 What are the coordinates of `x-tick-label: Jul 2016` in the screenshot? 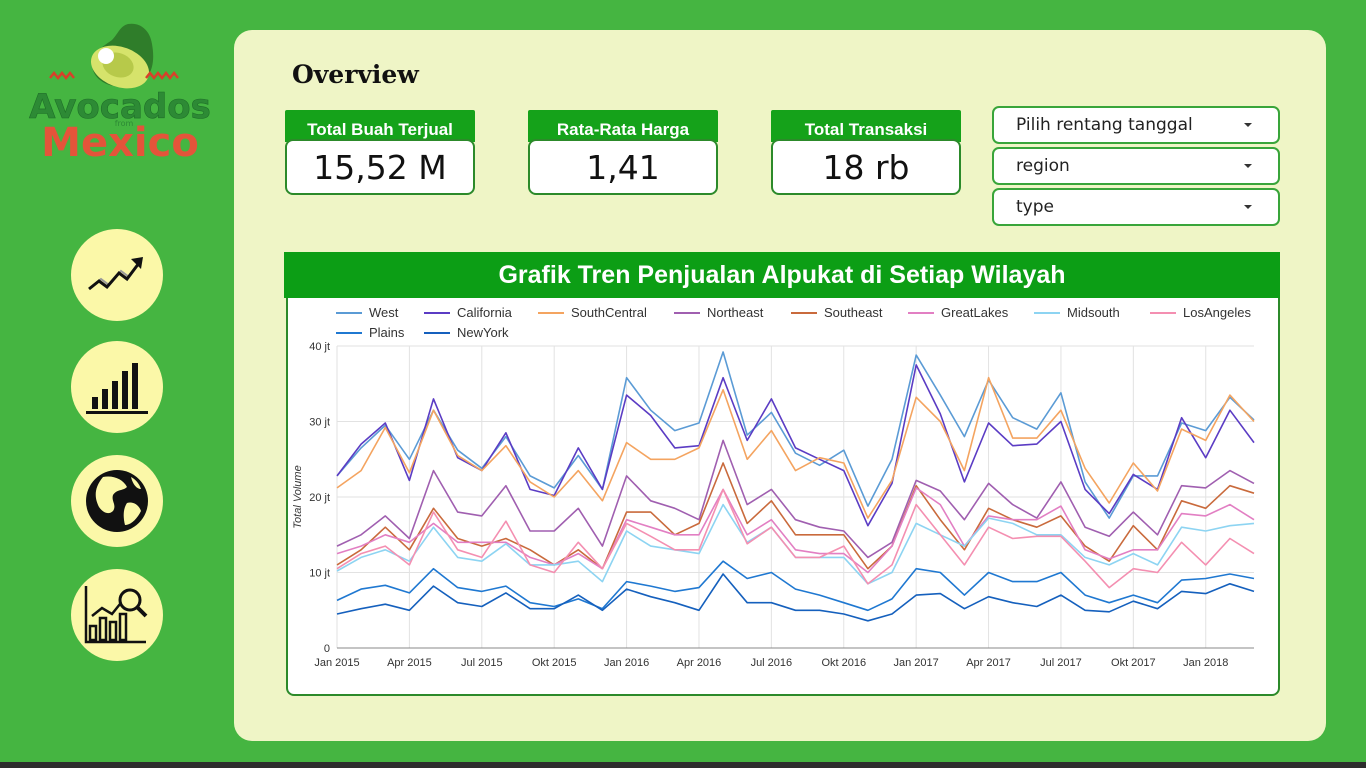 It's located at (772, 663).